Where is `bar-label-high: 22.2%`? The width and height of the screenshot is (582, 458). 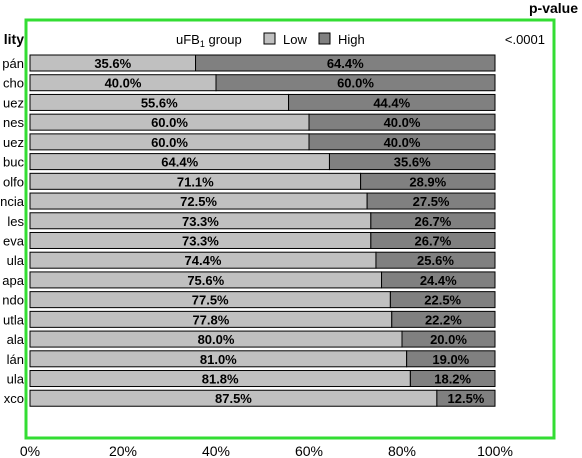
bar-label-high: 22.2% is located at coordinates (443, 319).